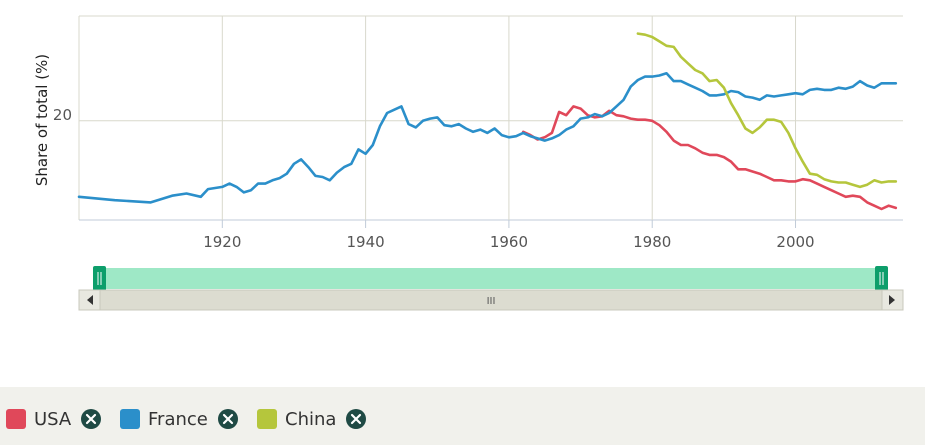 This screenshot has width=925, height=445. What do you see at coordinates (795, 242) in the screenshot?
I see `x-tick-label: 2000` at bounding box center [795, 242].